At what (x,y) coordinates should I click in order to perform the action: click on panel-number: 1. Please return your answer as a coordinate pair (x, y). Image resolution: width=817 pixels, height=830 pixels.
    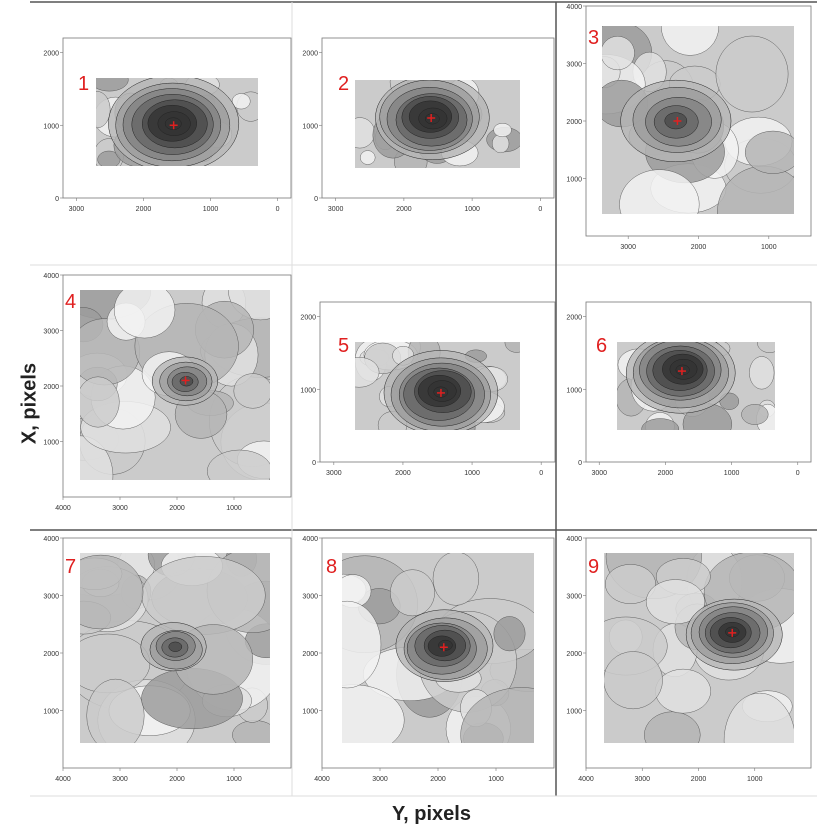
    Looking at the image, I should click on (83, 84).